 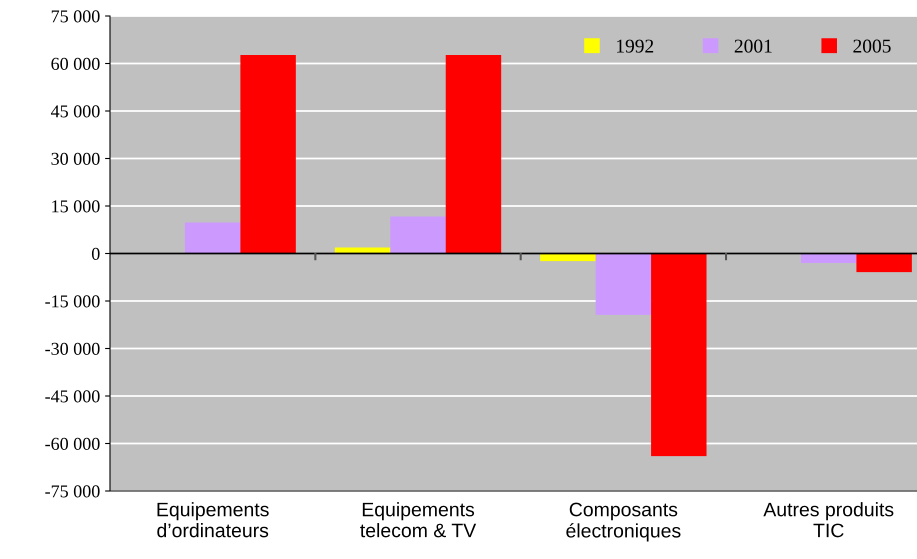 What do you see at coordinates (75, 111) in the screenshot?
I see `y-tick-label: 45 000` at bounding box center [75, 111].